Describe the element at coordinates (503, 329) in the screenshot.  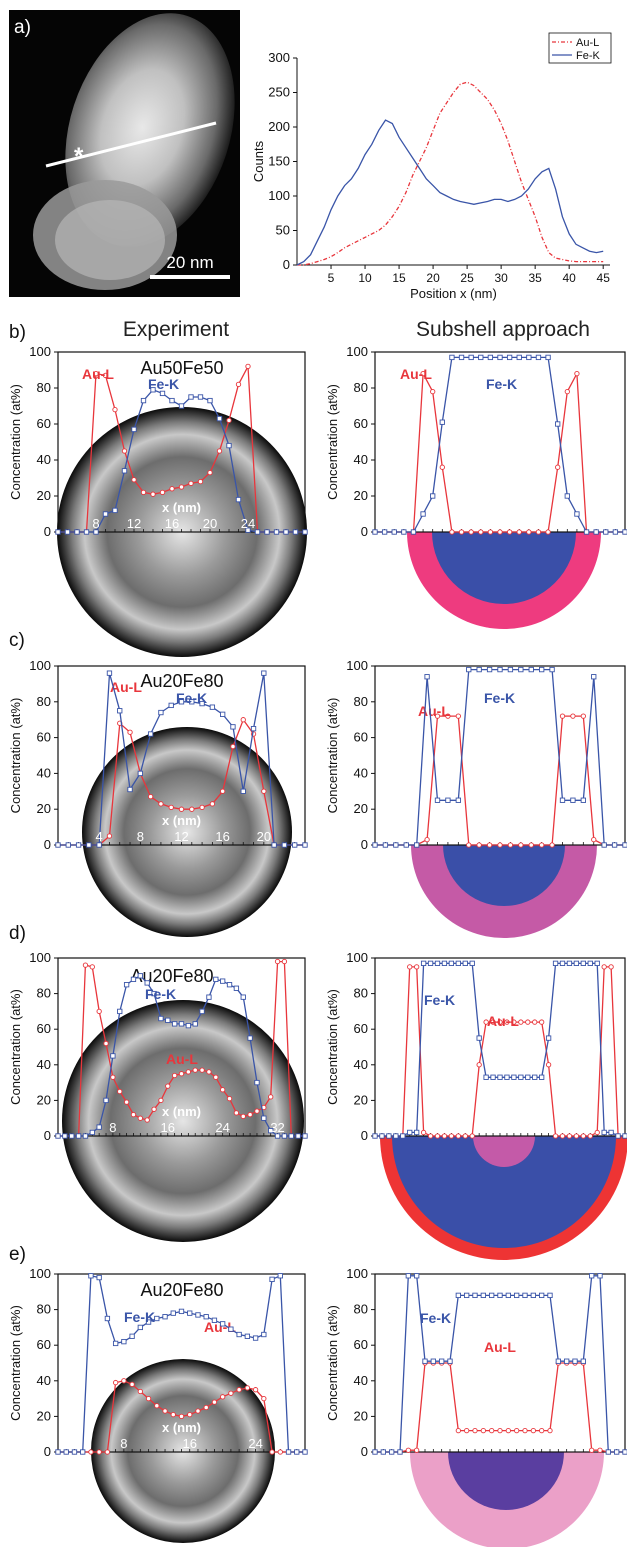
I see `header-subshell: Subshell approach` at that location.